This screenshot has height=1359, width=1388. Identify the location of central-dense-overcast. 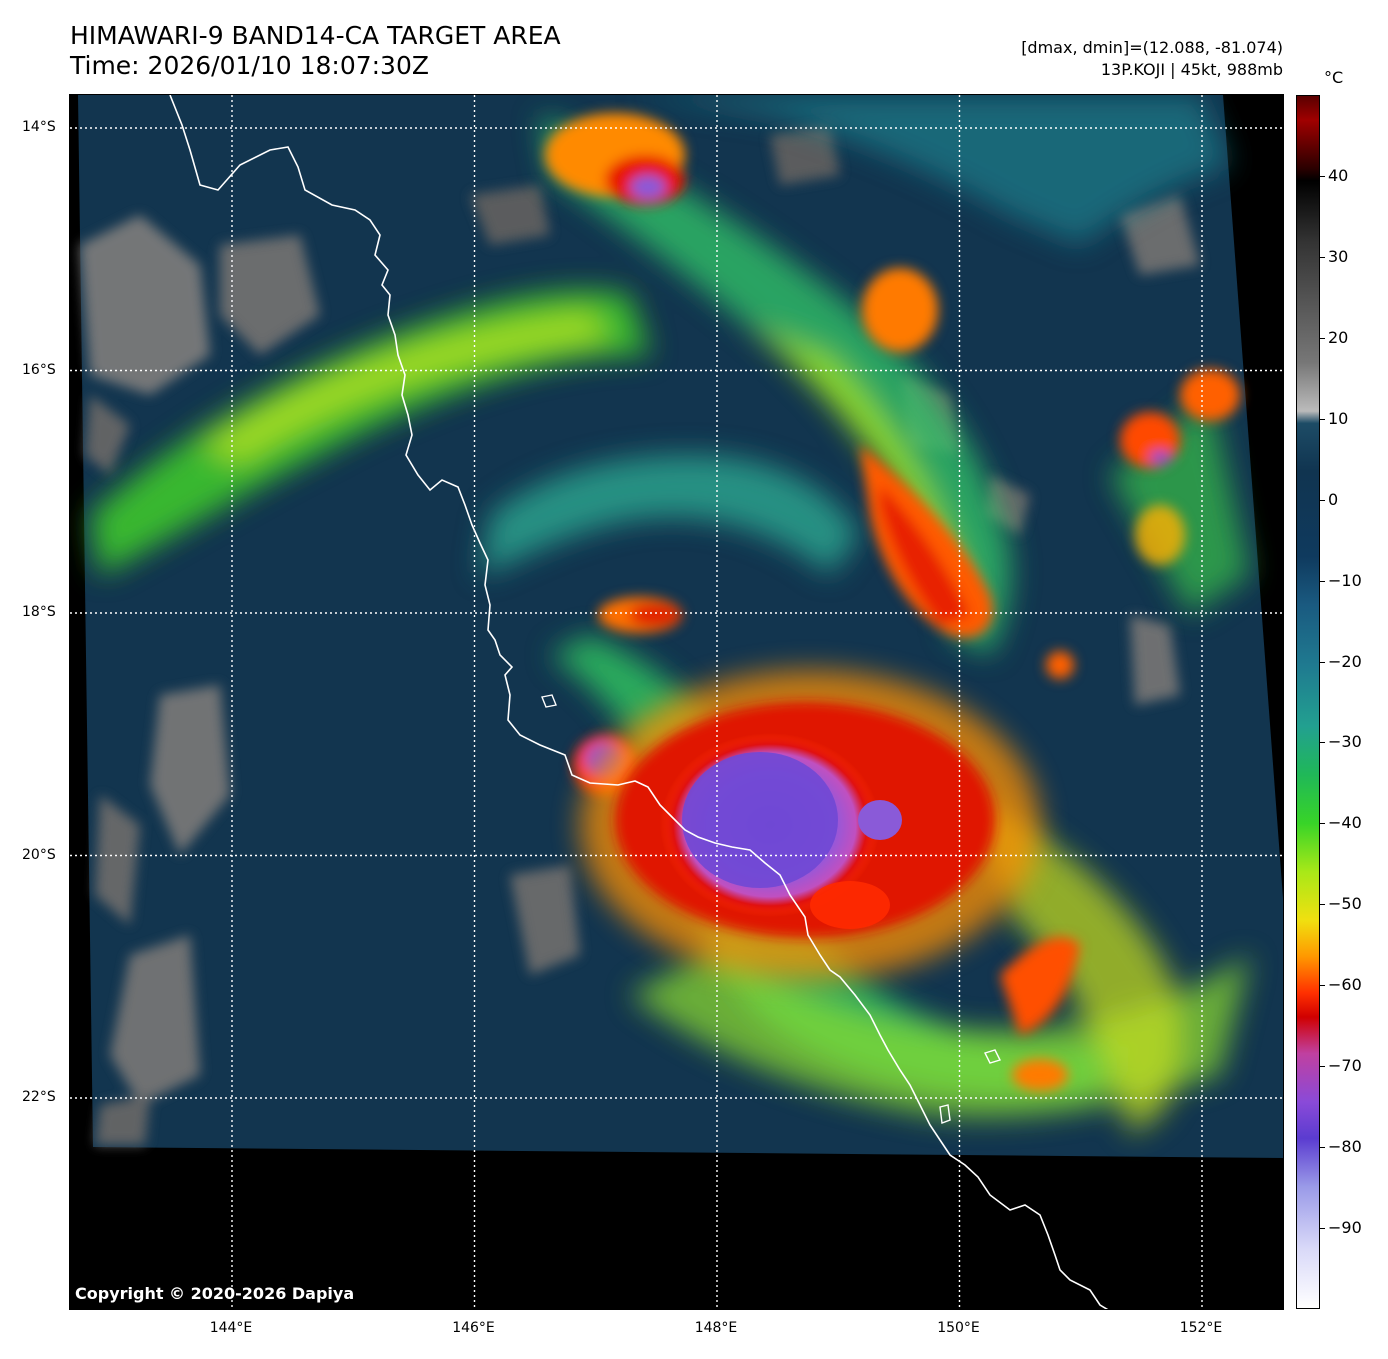
(810, 825).